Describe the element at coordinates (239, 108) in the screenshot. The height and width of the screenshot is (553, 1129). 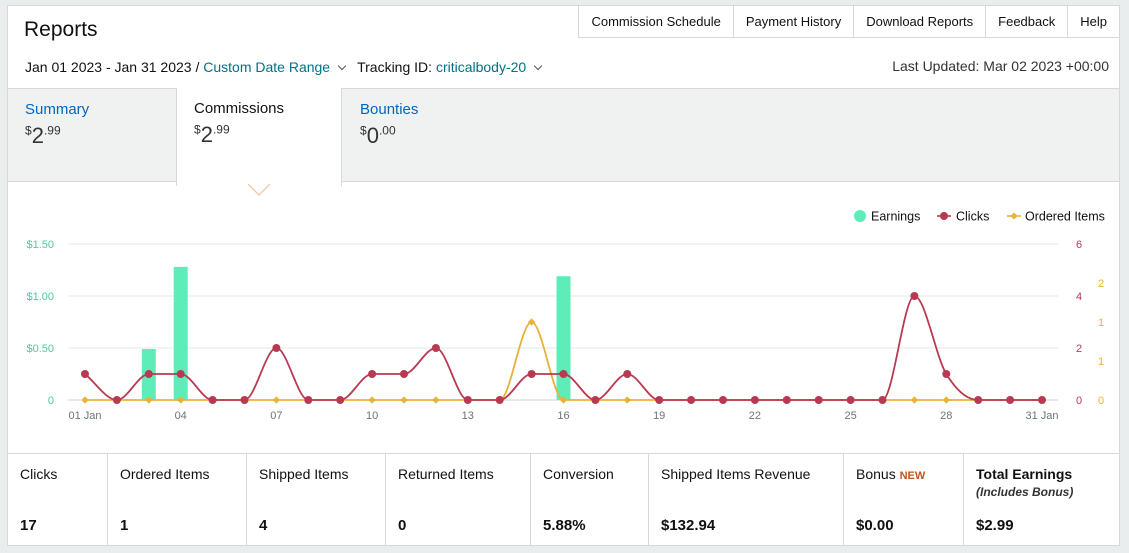
I see `tab-commissions-label: Commissions` at that location.